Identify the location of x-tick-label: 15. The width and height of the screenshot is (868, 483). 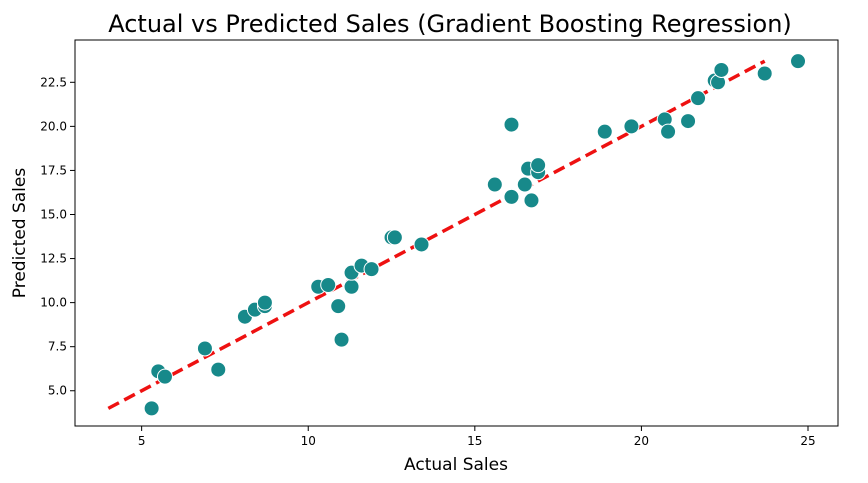
(474, 441).